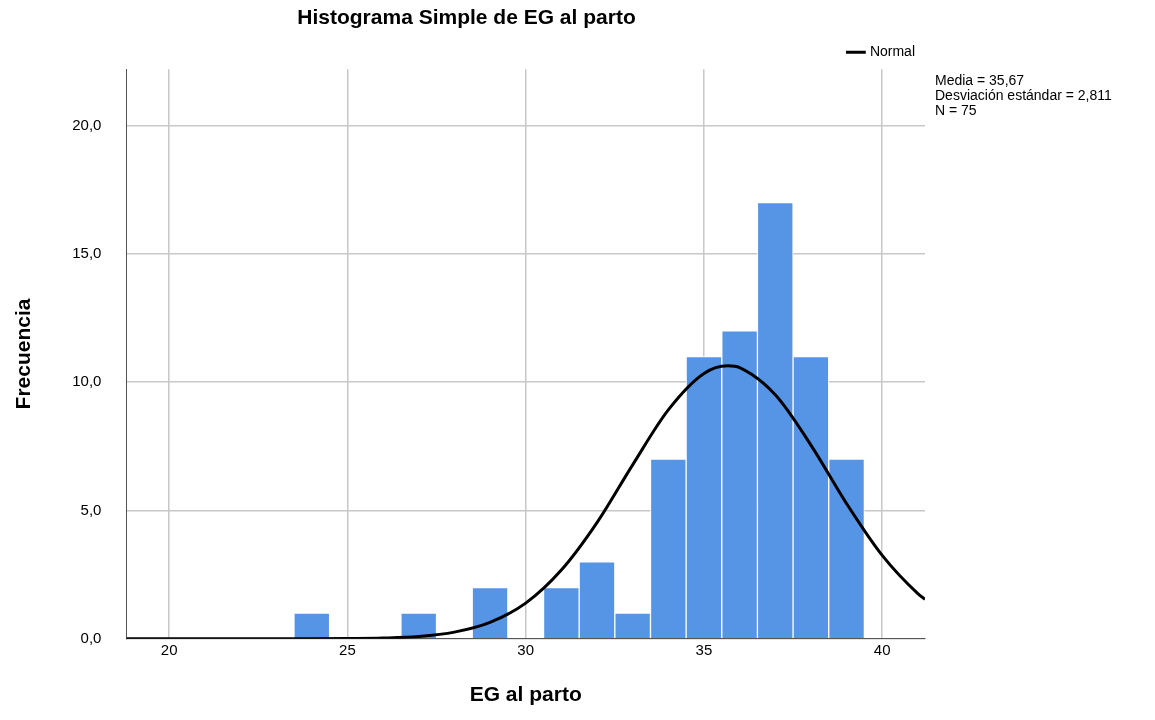 The image size is (1155, 720). What do you see at coordinates (87, 124) in the screenshot?
I see `y-tick-label: 20,0` at bounding box center [87, 124].